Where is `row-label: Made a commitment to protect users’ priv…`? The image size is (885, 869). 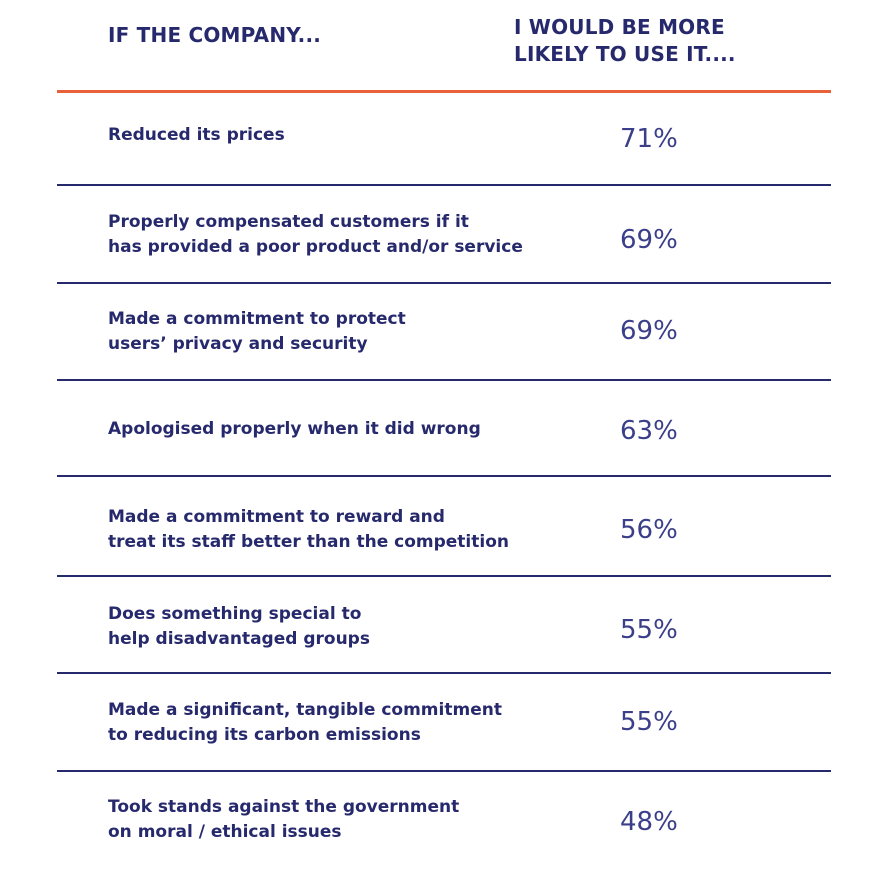
row-label: Made a commitment to protect users’ priv… is located at coordinates (257, 331).